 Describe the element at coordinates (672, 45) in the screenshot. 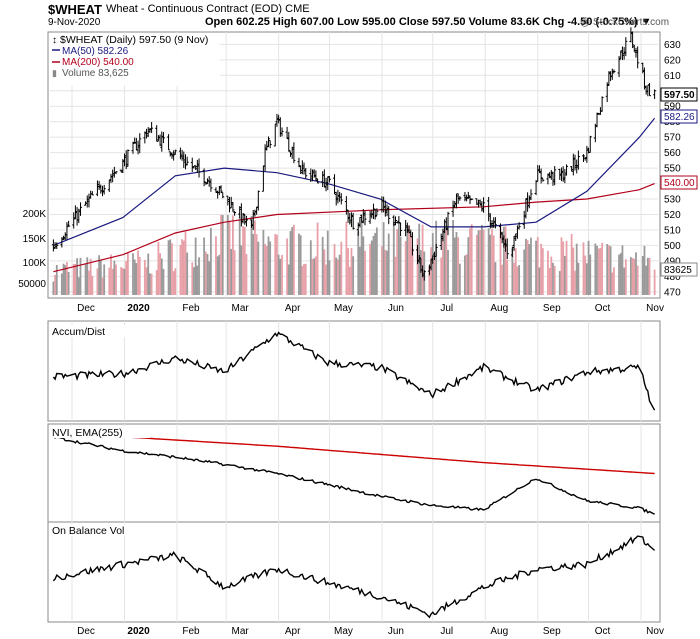

I see `price-tick-label: 630` at that location.